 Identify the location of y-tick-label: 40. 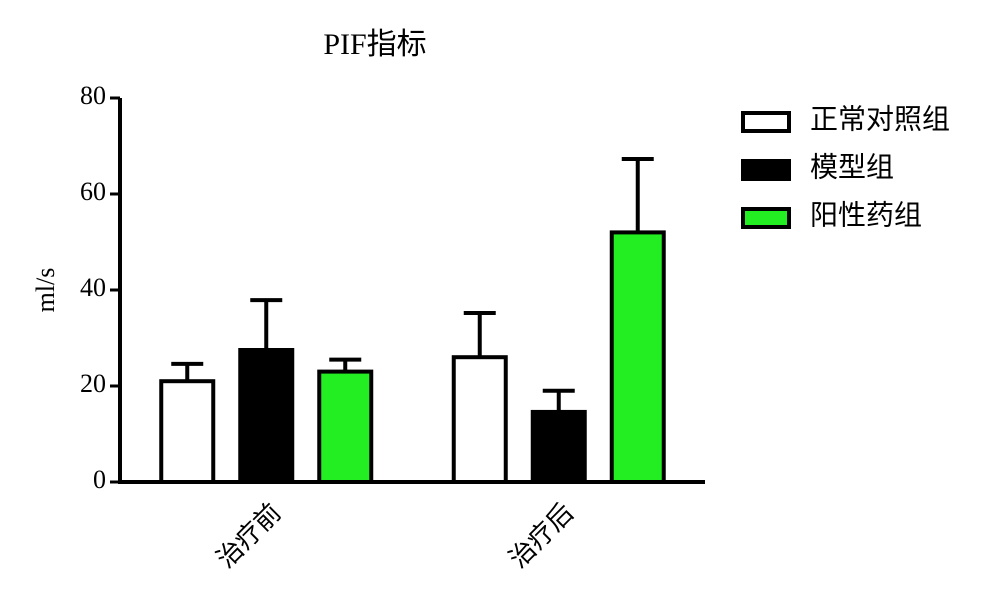
(93, 287).